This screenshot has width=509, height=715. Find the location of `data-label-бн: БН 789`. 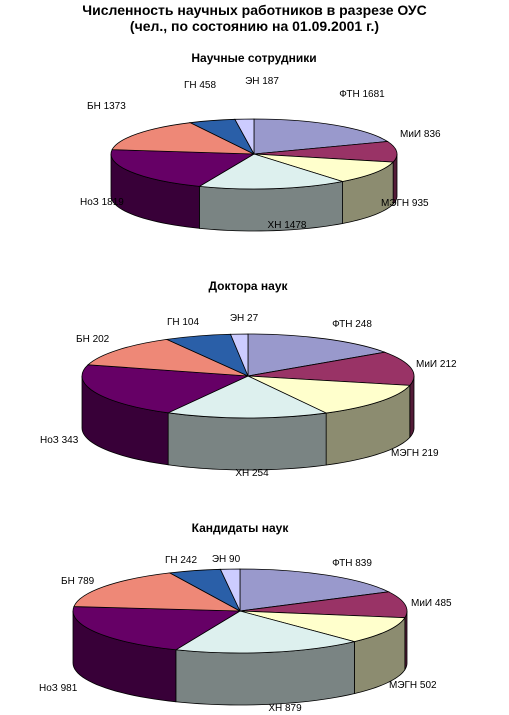

data-label-бн: БН 789 is located at coordinates (78, 581).